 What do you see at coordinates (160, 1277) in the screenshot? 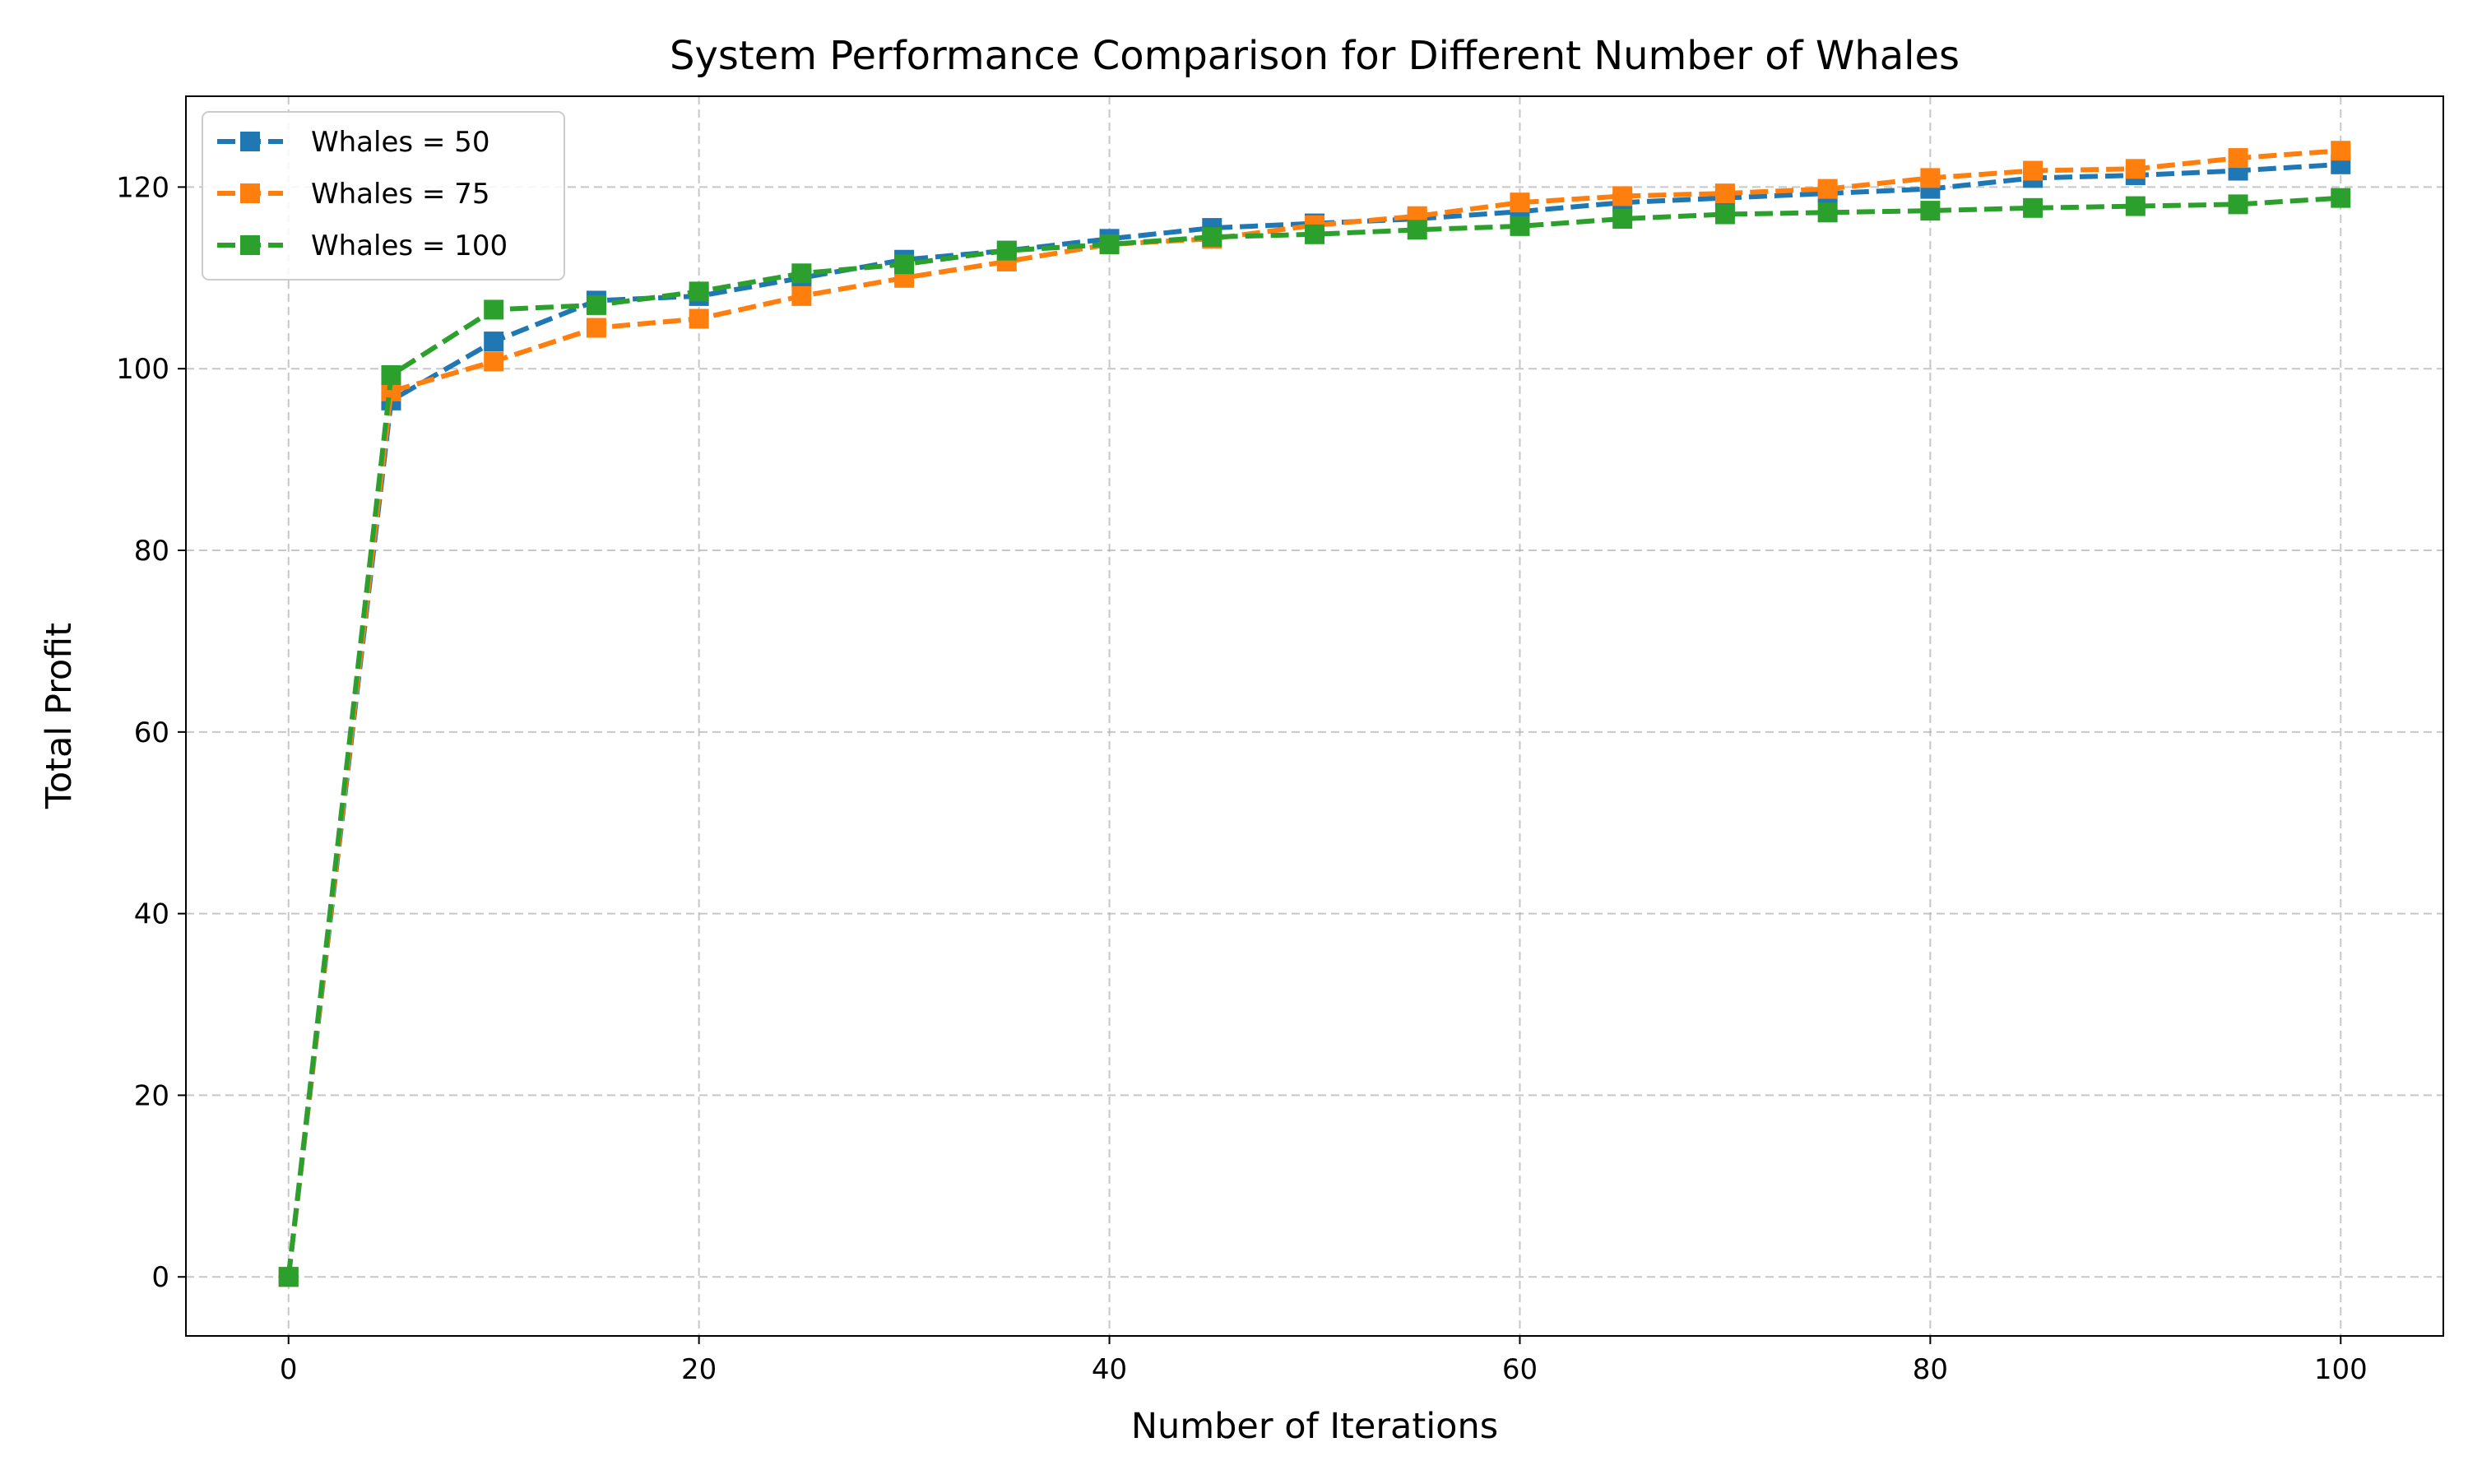
I see `y-tick-label: 0` at bounding box center [160, 1277].